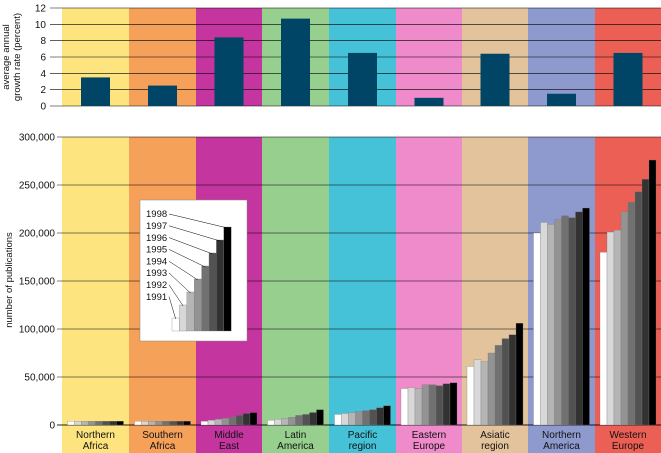 The width and height of the screenshot is (661, 453). I want to click on legend-year-label: 1991, so click(156, 297).